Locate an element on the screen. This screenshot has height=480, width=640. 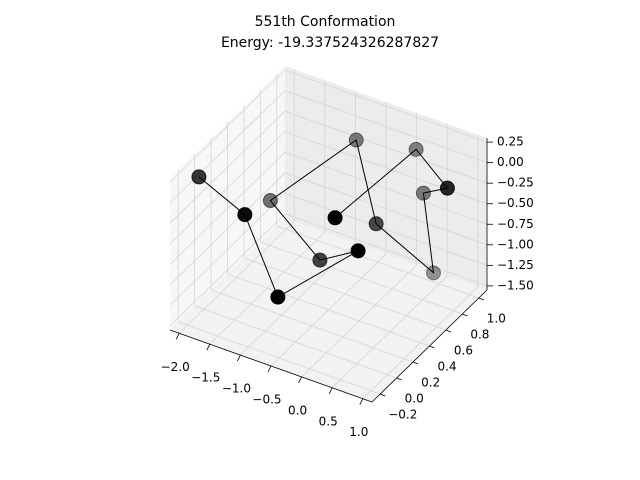
y-tick-label: 0.4 is located at coordinates (447, 367).